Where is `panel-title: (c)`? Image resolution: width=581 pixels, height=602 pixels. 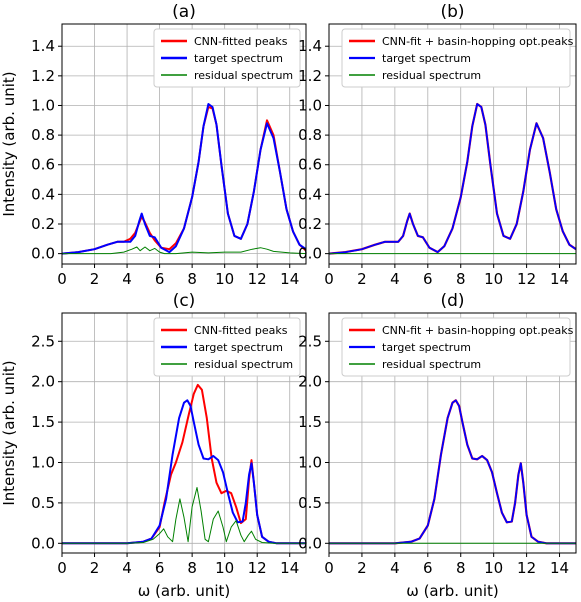
panel-title: (c) is located at coordinates (184, 301).